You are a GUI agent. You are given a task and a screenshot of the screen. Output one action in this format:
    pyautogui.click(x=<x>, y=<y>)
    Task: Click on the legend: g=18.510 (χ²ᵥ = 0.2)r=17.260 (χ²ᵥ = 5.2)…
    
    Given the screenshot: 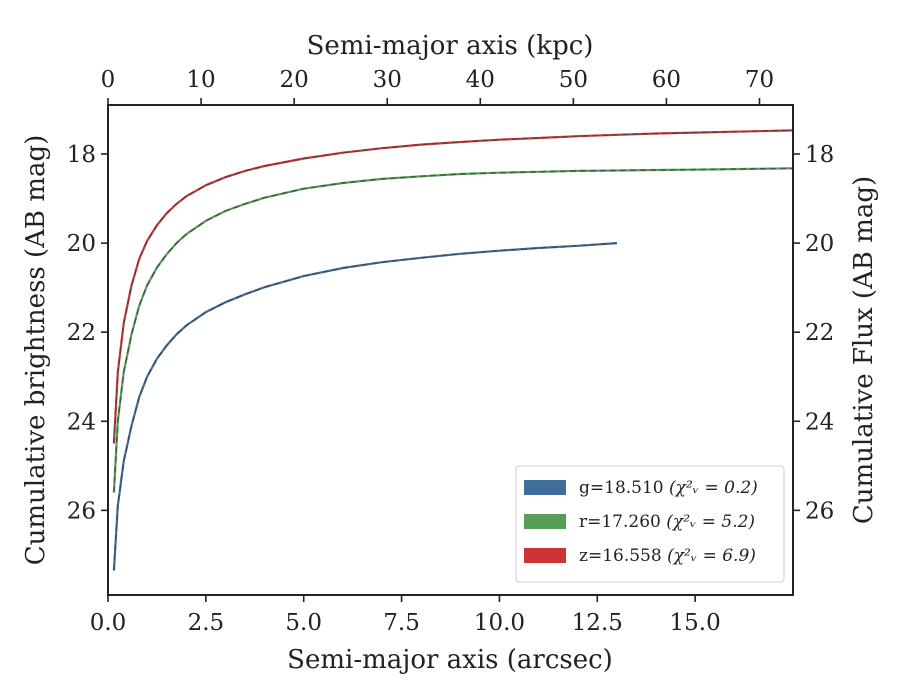 What is the action you would take?
    pyautogui.click(x=650, y=524)
    